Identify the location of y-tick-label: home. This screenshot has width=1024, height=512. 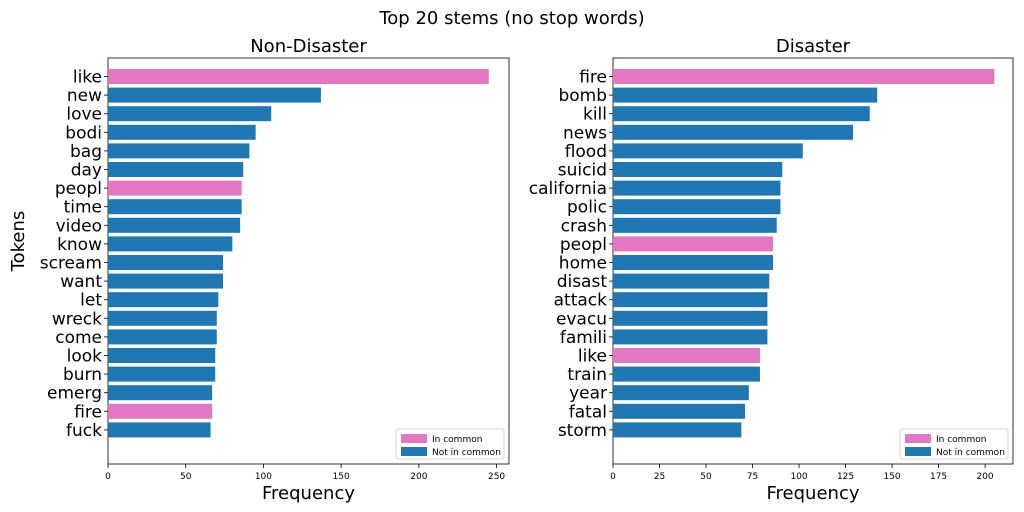
(583, 264).